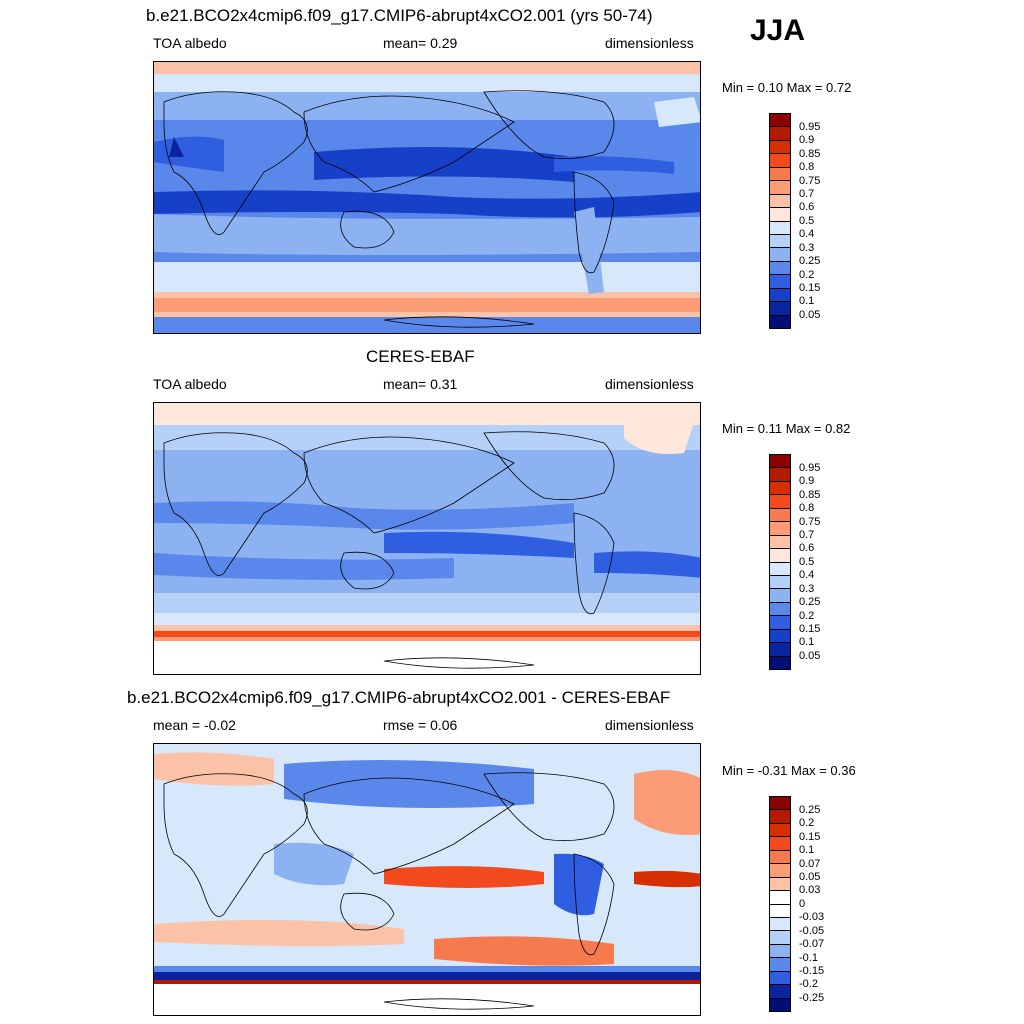 This screenshot has width=1024, height=1024. I want to click on panel1-colorbar-tick: 0.95, so click(810, 127).